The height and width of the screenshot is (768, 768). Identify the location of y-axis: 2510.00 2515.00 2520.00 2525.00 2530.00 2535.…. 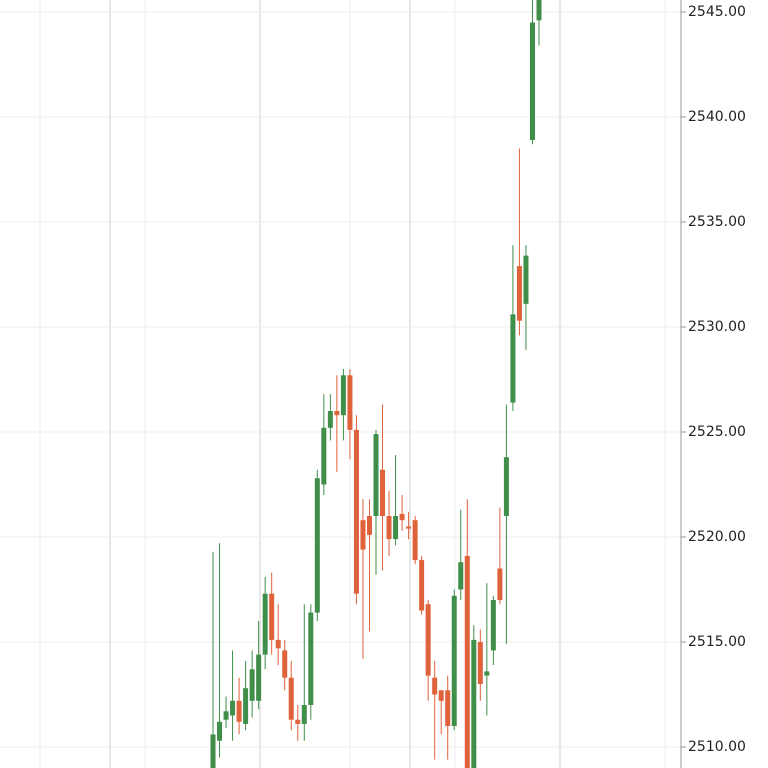
(713, 379).